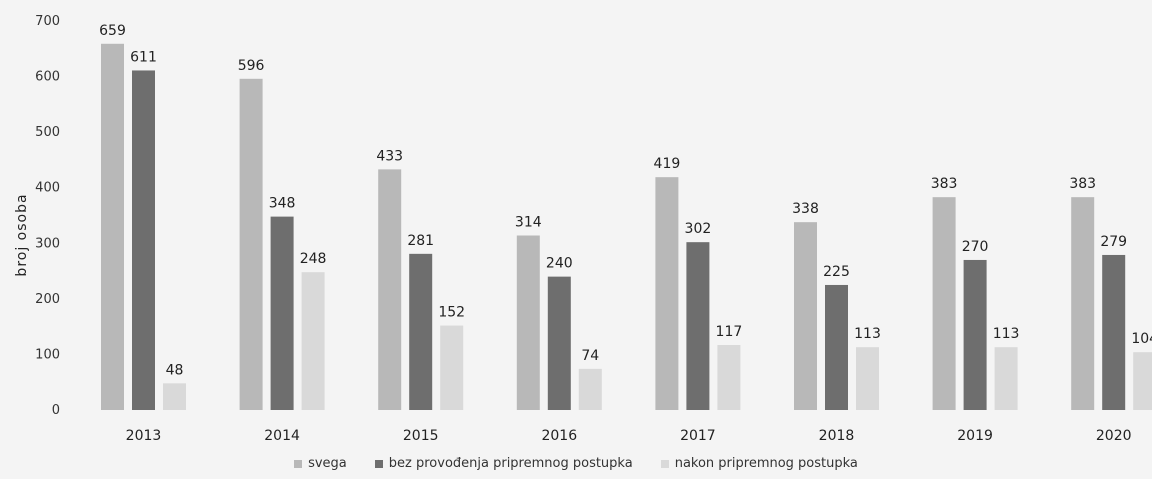  Describe the element at coordinates (47, 243) in the screenshot. I see `y-tick-label: 300` at that location.